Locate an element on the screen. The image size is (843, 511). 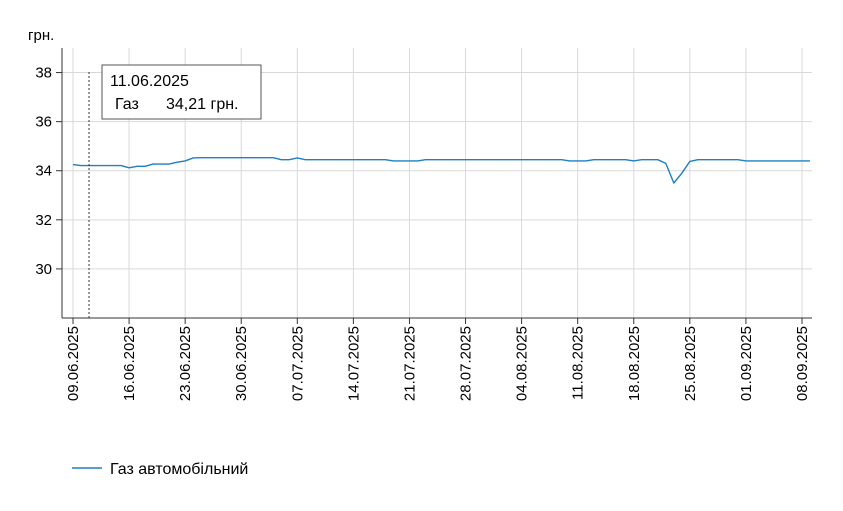
tooltip-value: 34,21 грн. is located at coordinates (202, 104).